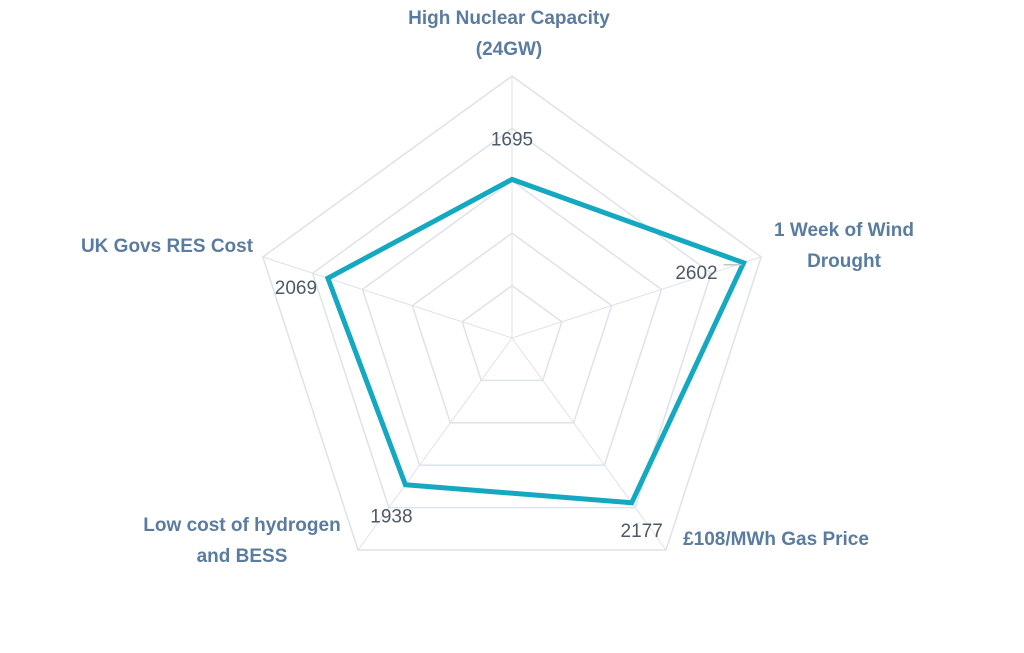 Image resolution: width=1024 pixels, height=653 pixels. What do you see at coordinates (509, 18) in the screenshot?
I see `category-label-line: High Nuclear Capacity` at bounding box center [509, 18].